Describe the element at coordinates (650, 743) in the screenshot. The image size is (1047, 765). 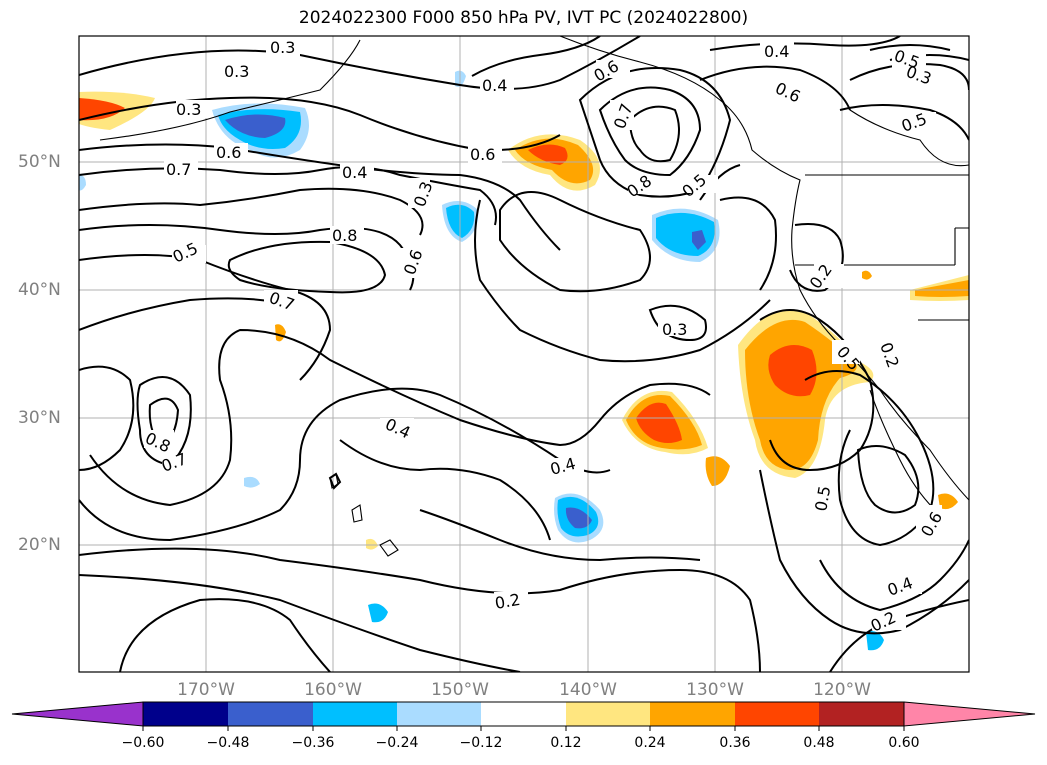
I see `colorbar-tick-label: 0.24` at that location.